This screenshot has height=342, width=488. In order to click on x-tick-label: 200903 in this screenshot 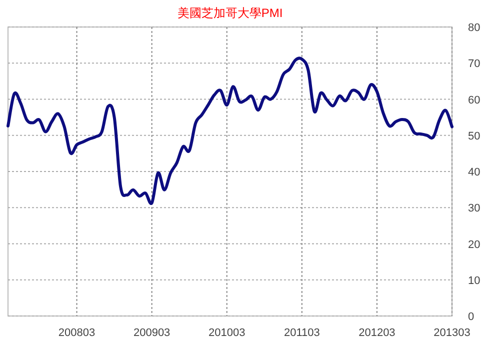, I will do `click(151, 333)`.